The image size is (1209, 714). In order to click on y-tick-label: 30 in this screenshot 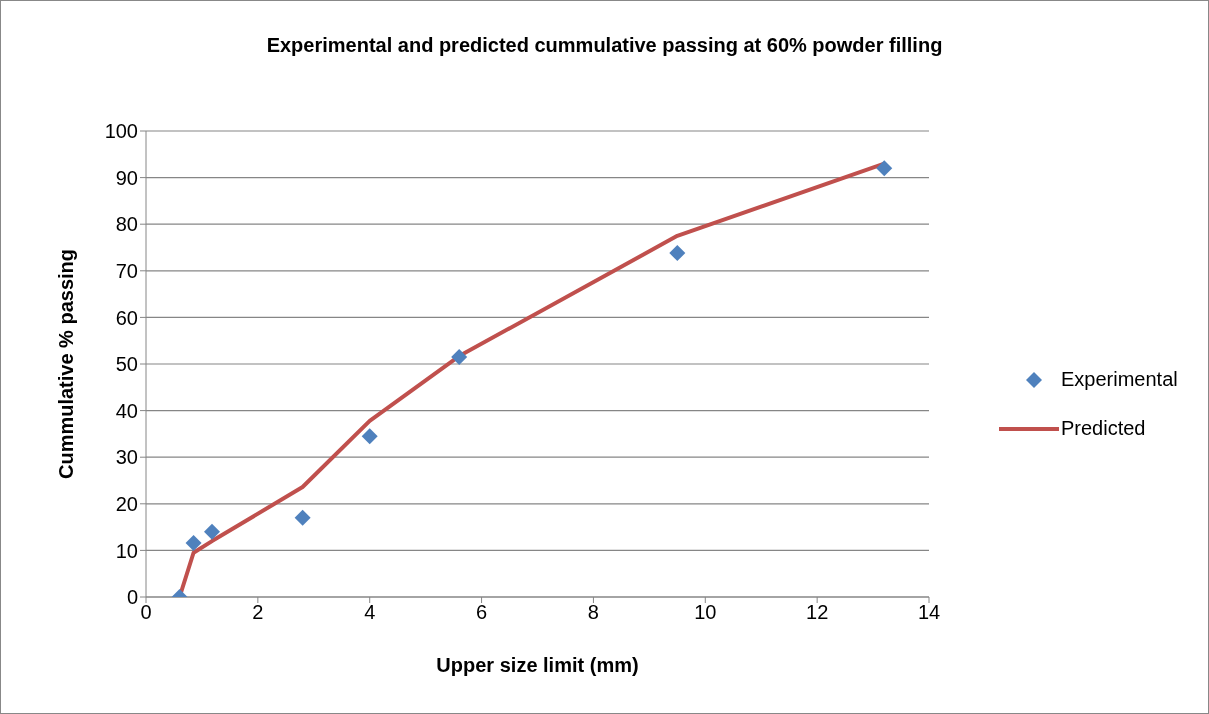, I will do `click(126, 457)`.